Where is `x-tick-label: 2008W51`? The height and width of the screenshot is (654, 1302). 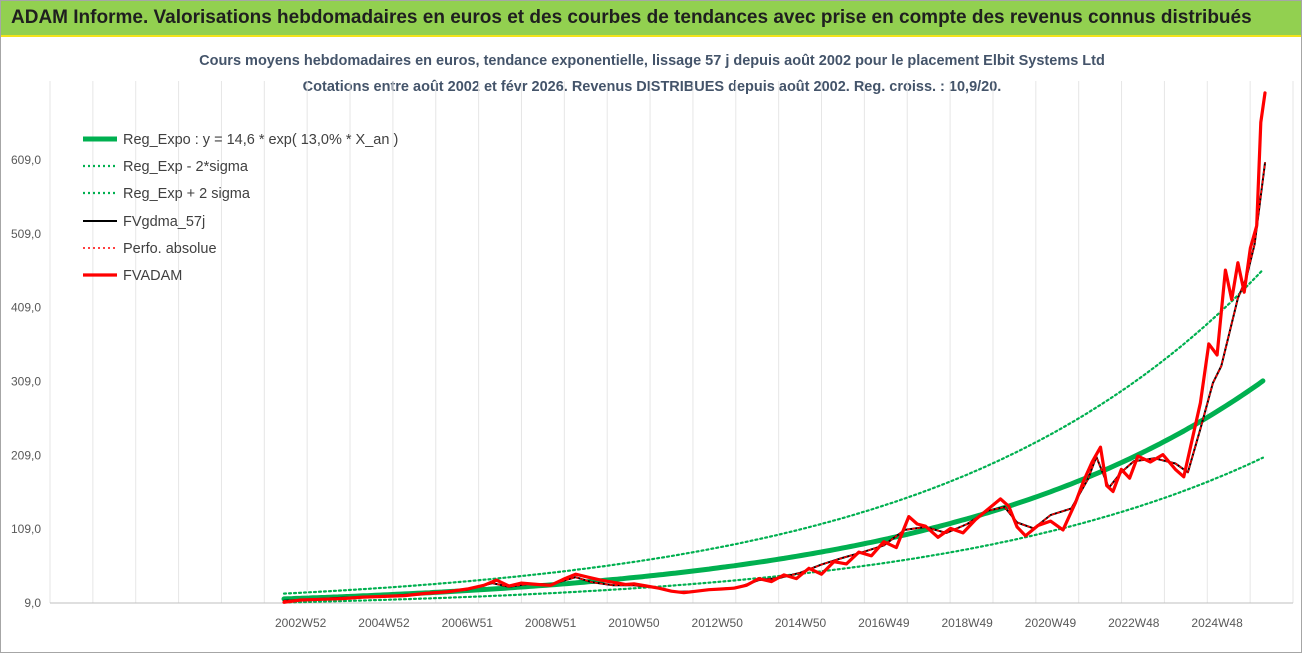 x-tick-label: 2008W51 is located at coordinates (551, 623).